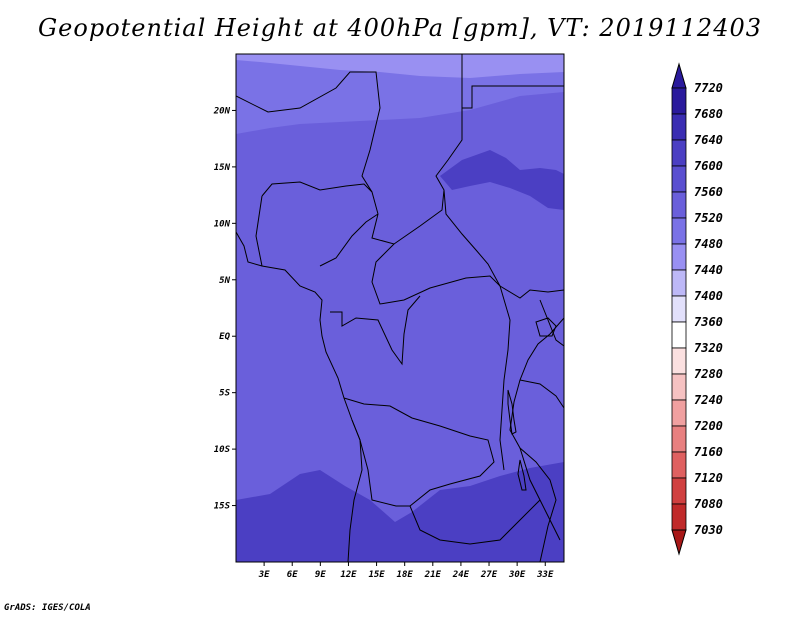  I want to click on height-field-south, so click(400, 512).